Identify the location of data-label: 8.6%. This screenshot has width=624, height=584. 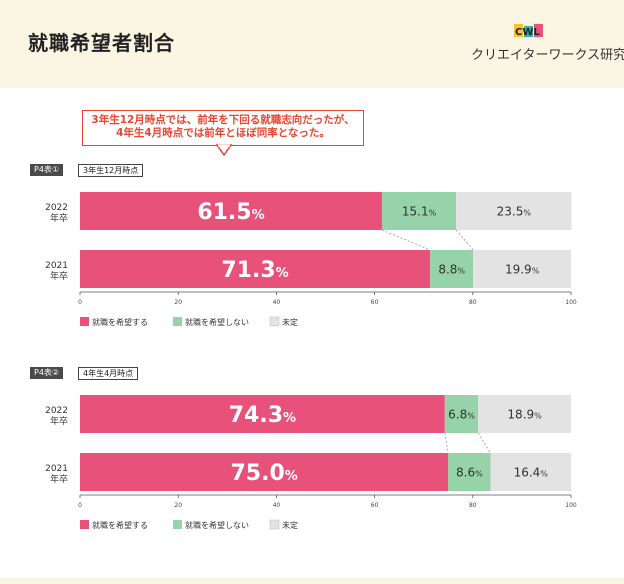
(469, 472).